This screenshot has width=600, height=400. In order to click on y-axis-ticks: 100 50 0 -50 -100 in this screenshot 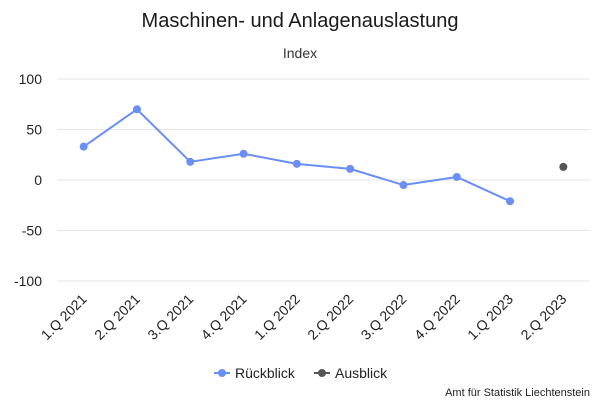, I will do `click(28, 180)`.